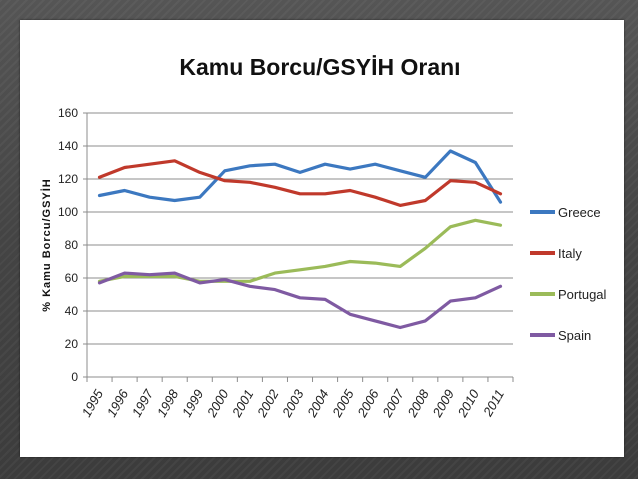 This screenshot has height=479, width=638. I want to click on x-tick-label: 1995, so click(93, 402).